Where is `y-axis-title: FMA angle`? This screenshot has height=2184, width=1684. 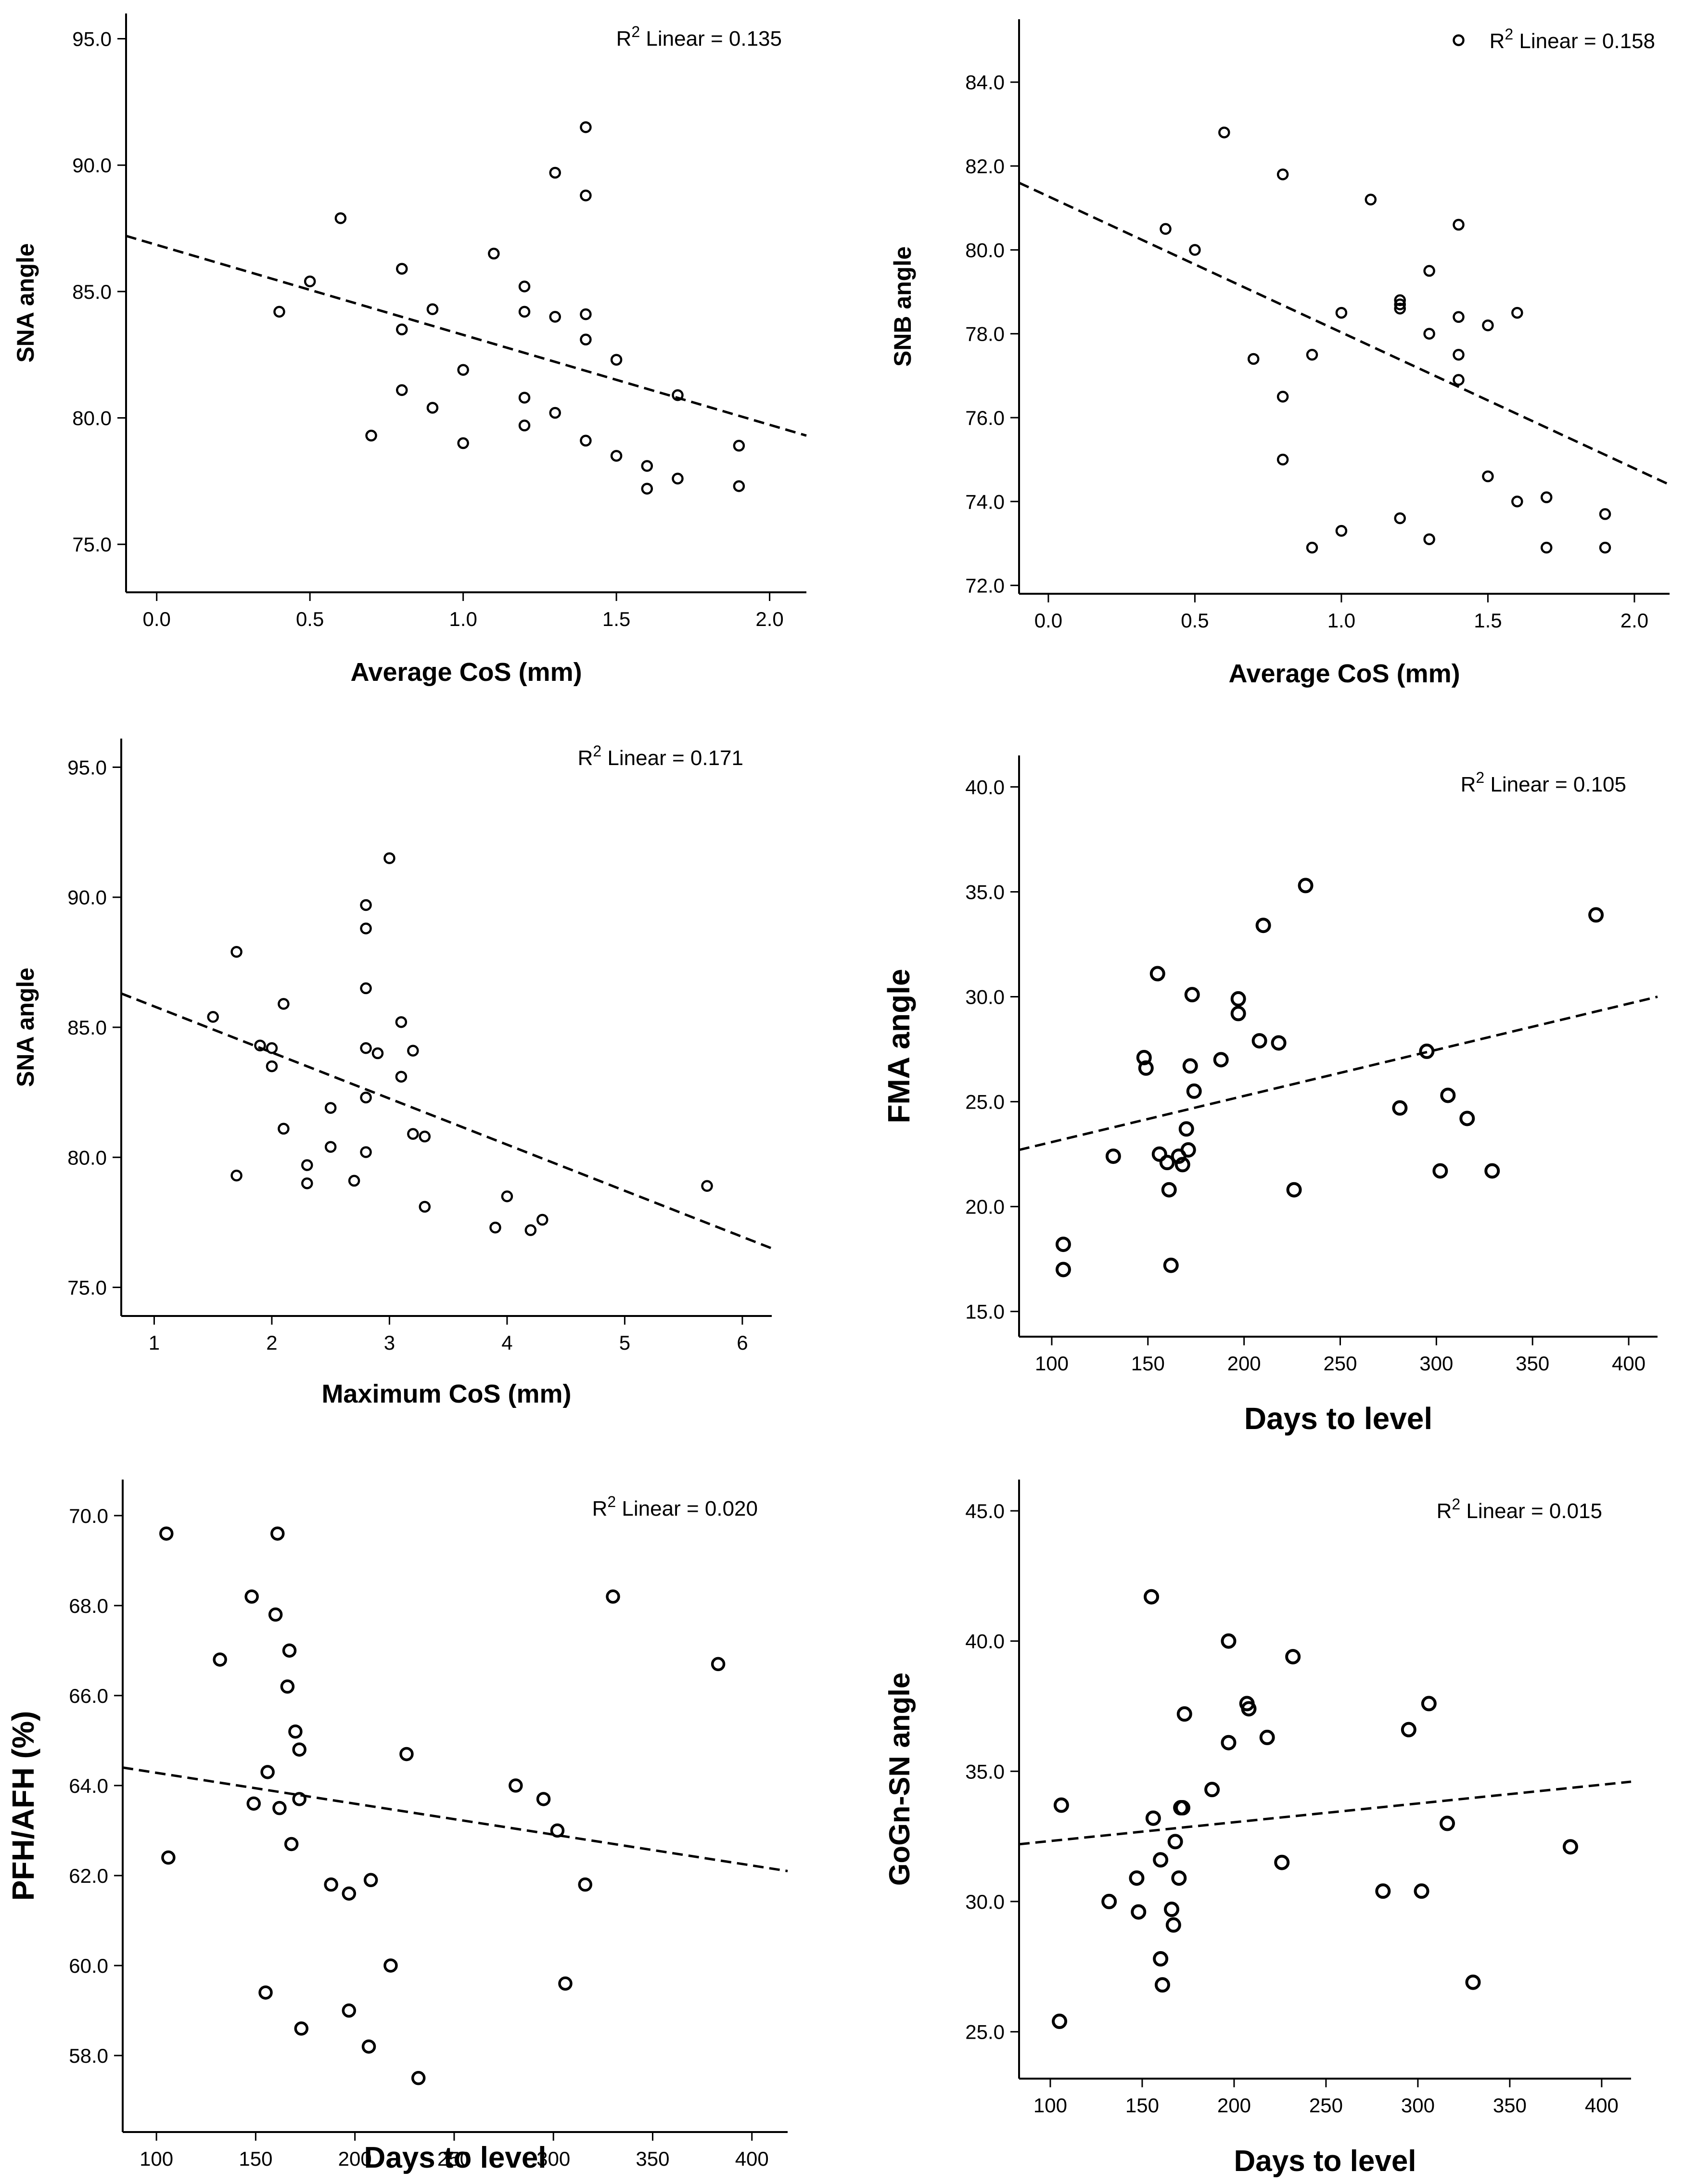
y-axis-title: FMA angle is located at coordinates (898, 1046).